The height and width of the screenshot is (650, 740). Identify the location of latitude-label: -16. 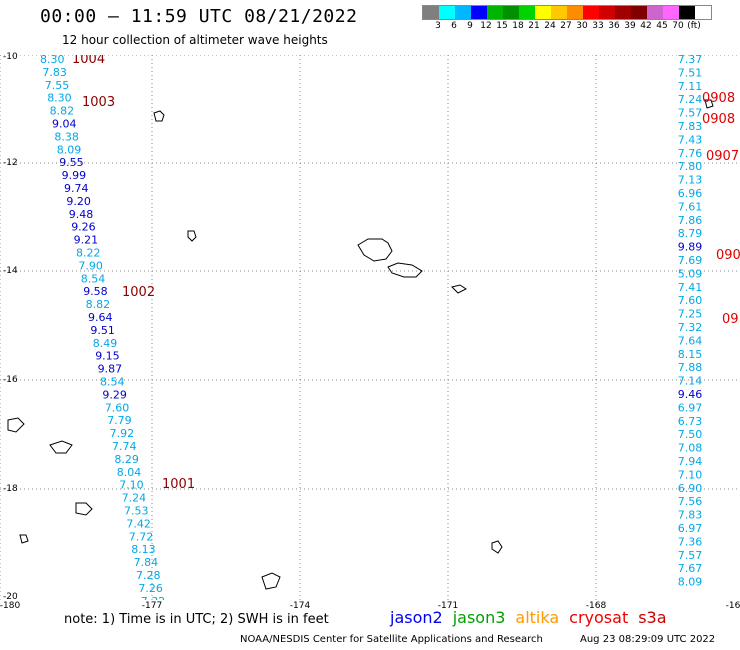
(10, 380).